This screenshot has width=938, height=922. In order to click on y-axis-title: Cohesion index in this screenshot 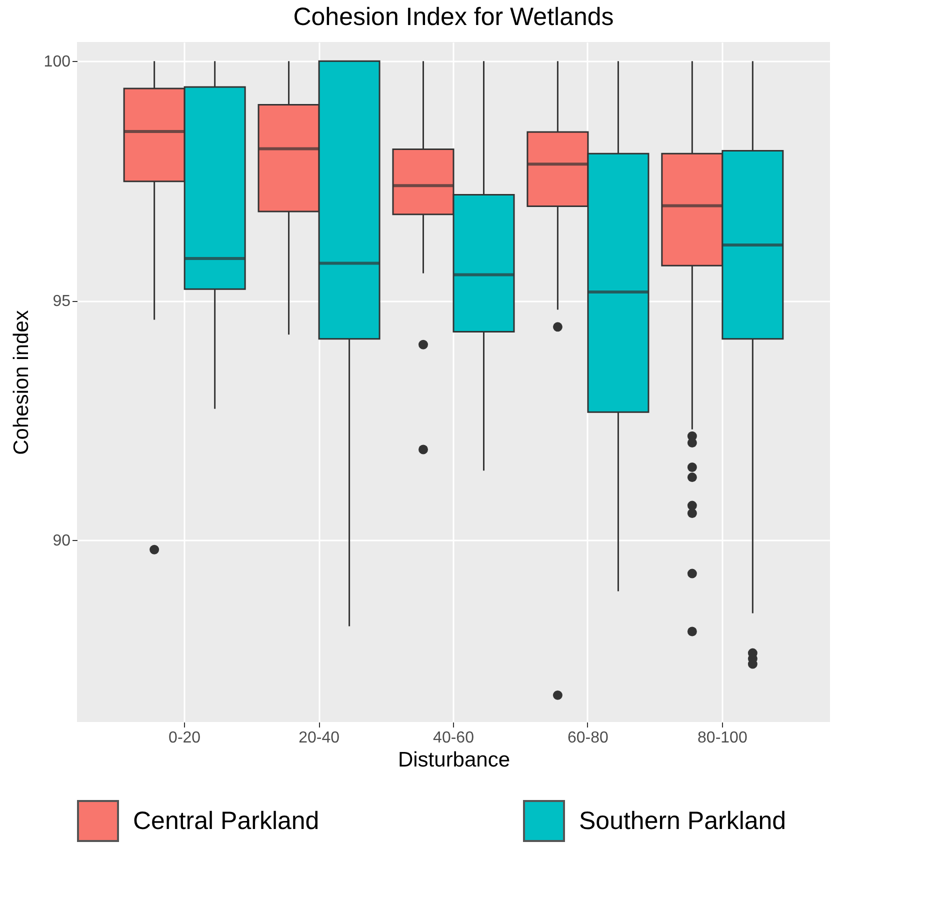, I will do `click(21, 382)`.